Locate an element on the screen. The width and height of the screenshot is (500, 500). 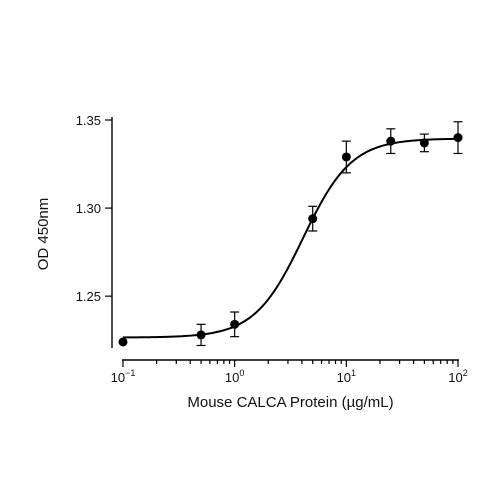
x-tick-label: 10² is located at coordinates (457, 376).